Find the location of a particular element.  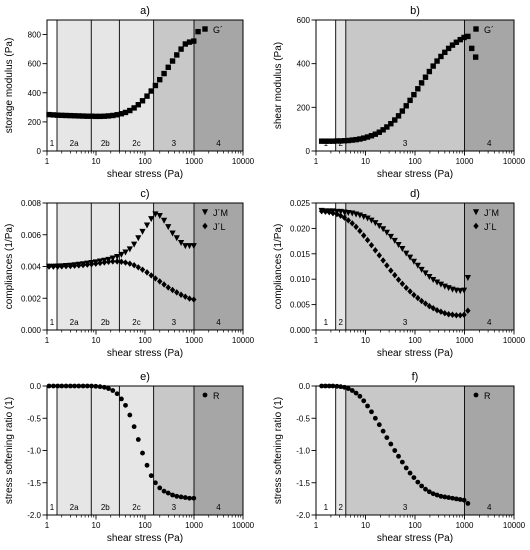

y-tick-label: 0.020 is located at coordinates (300, 228).